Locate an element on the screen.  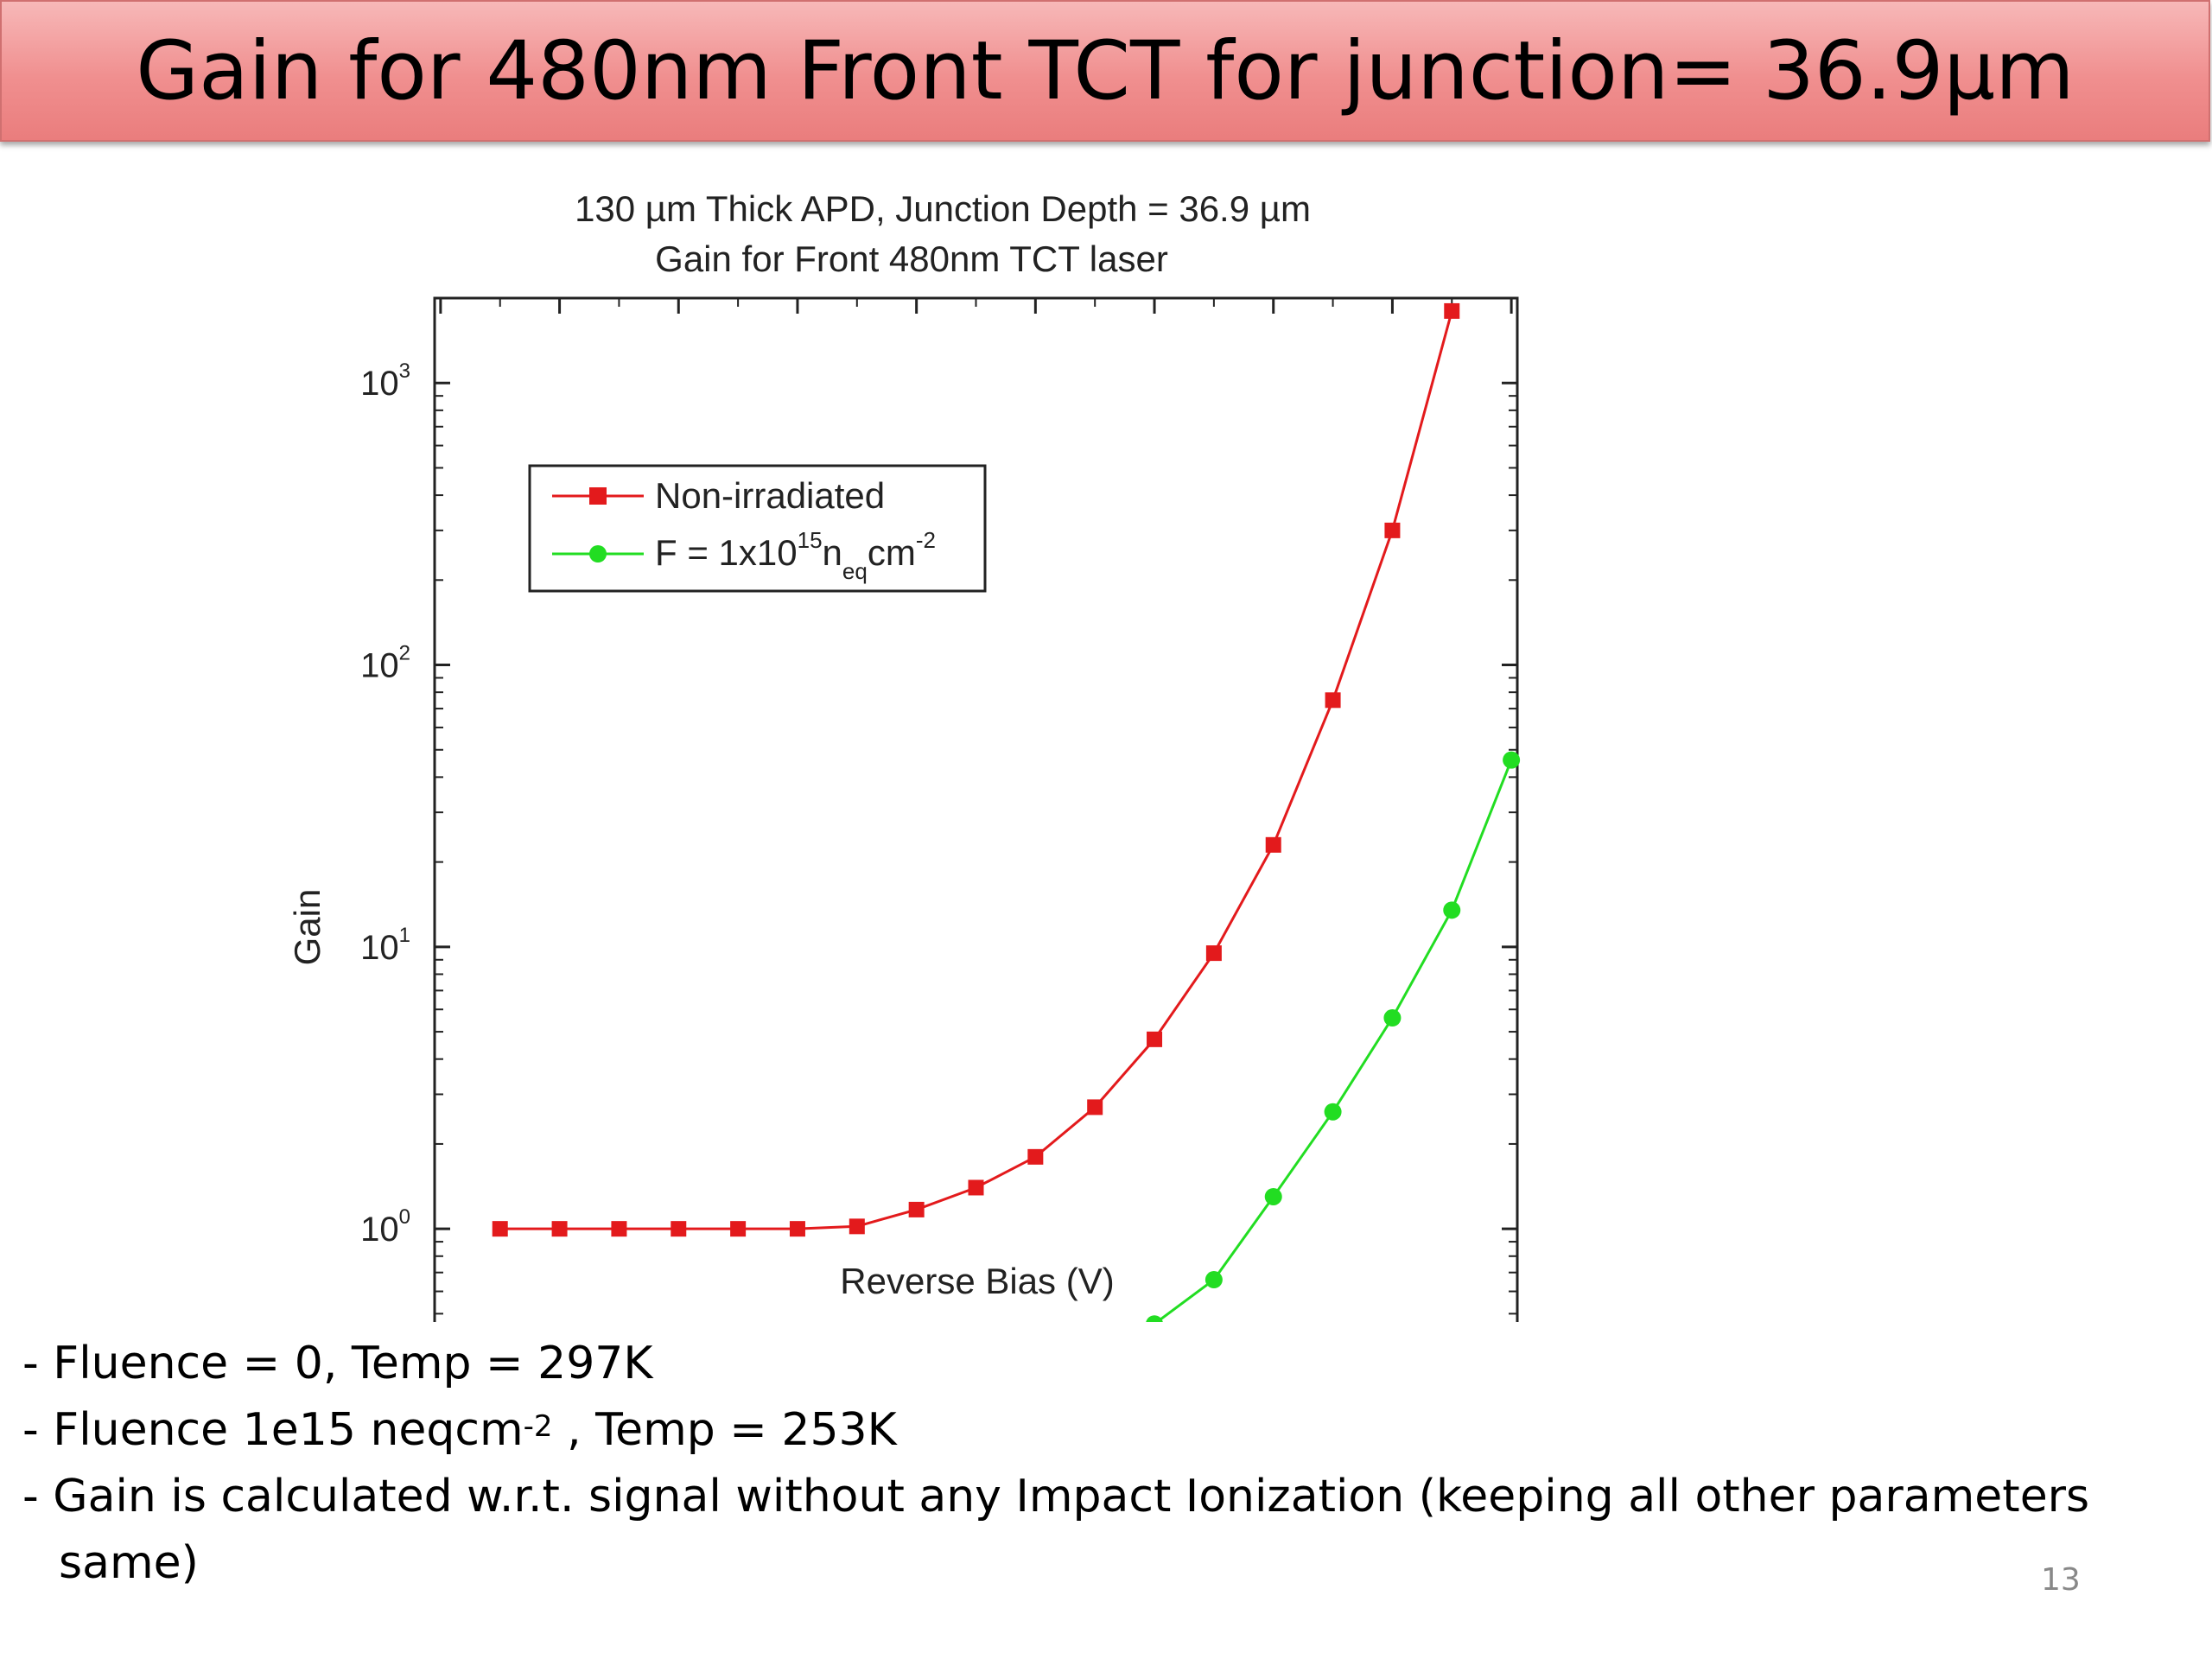
note-line-2-suffix: , Temp = 253K is located at coordinates (724, 1430).